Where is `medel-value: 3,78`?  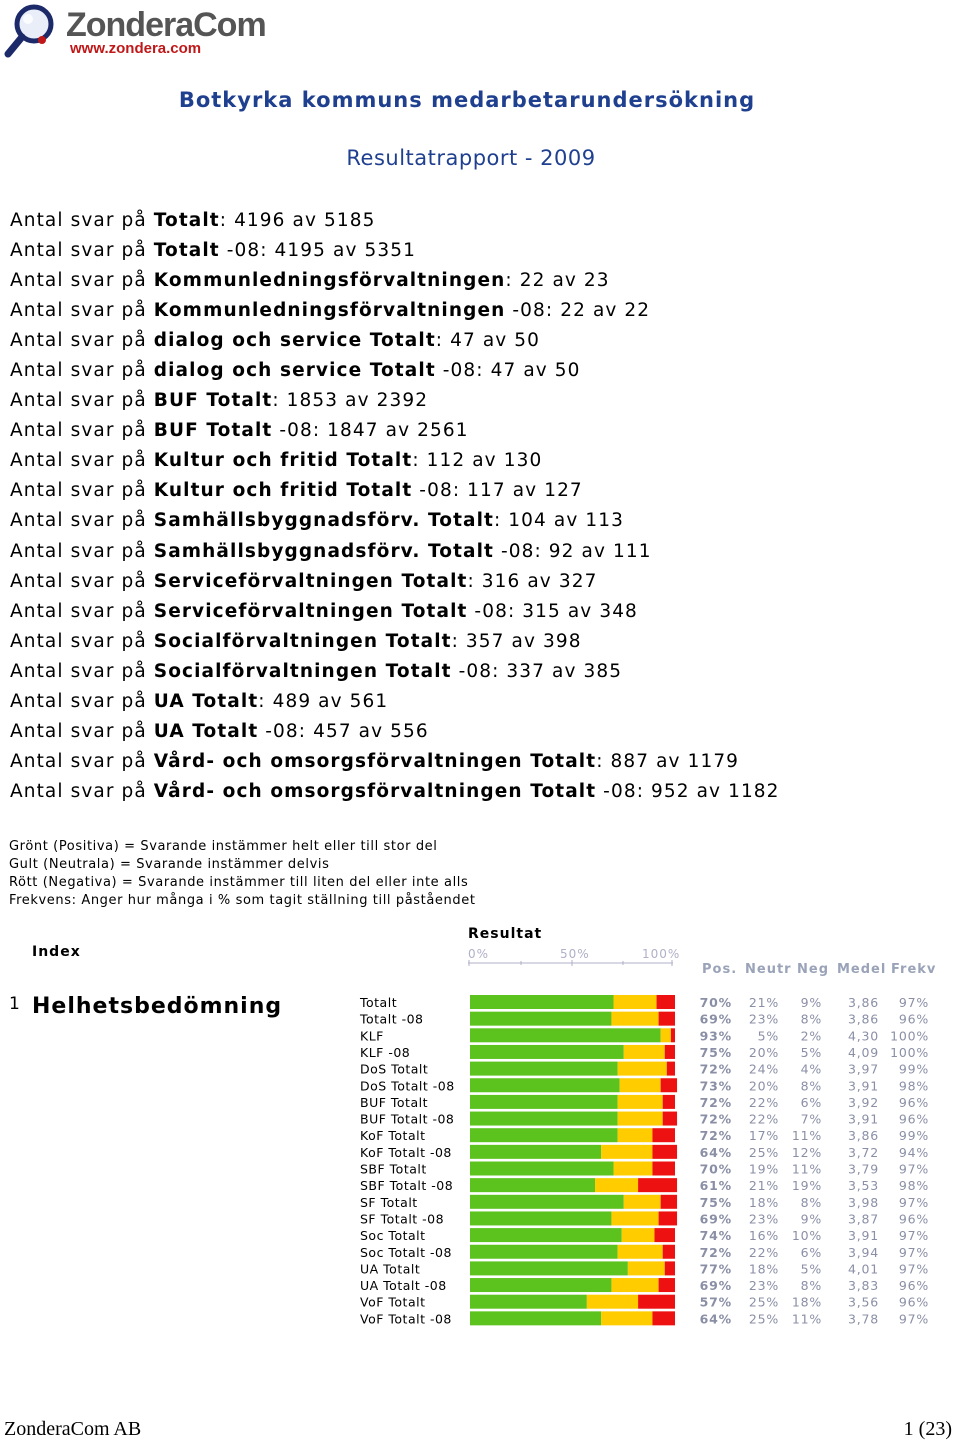 medel-value: 3,78 is located at coordinates (863, 1318).